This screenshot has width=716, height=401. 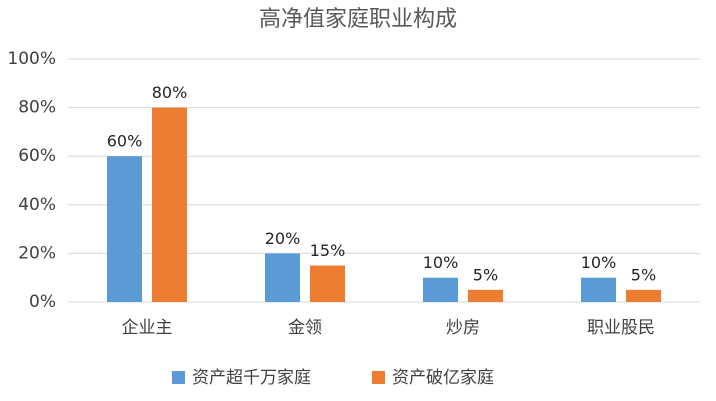 What do you see at coordinates (37, 156) in the screenshot?
I see `y-tick-label: 60%` at bounding box center [37, 156].